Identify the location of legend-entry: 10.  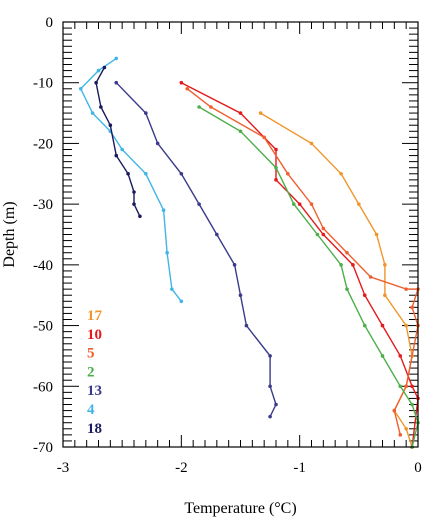
(94, 335).